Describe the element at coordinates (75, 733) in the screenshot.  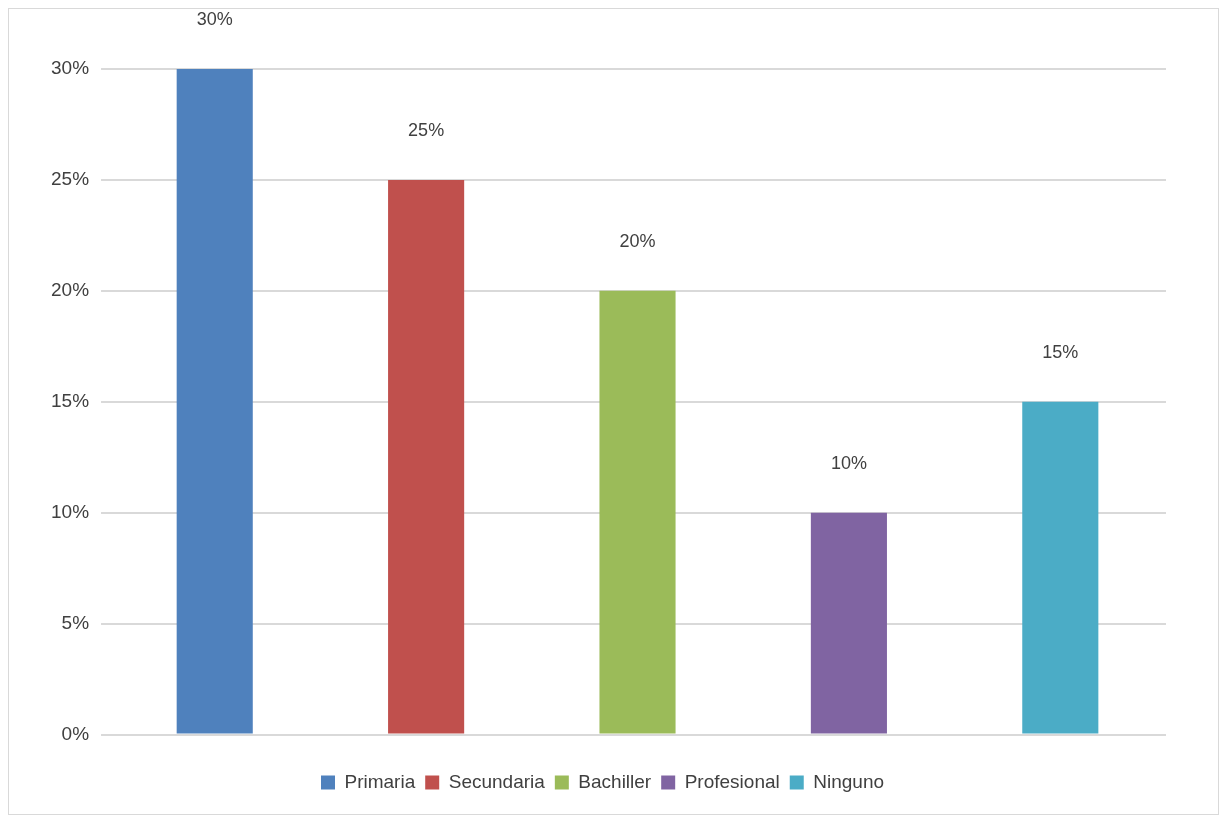
I see `y-tick-label: 0%` at that location.